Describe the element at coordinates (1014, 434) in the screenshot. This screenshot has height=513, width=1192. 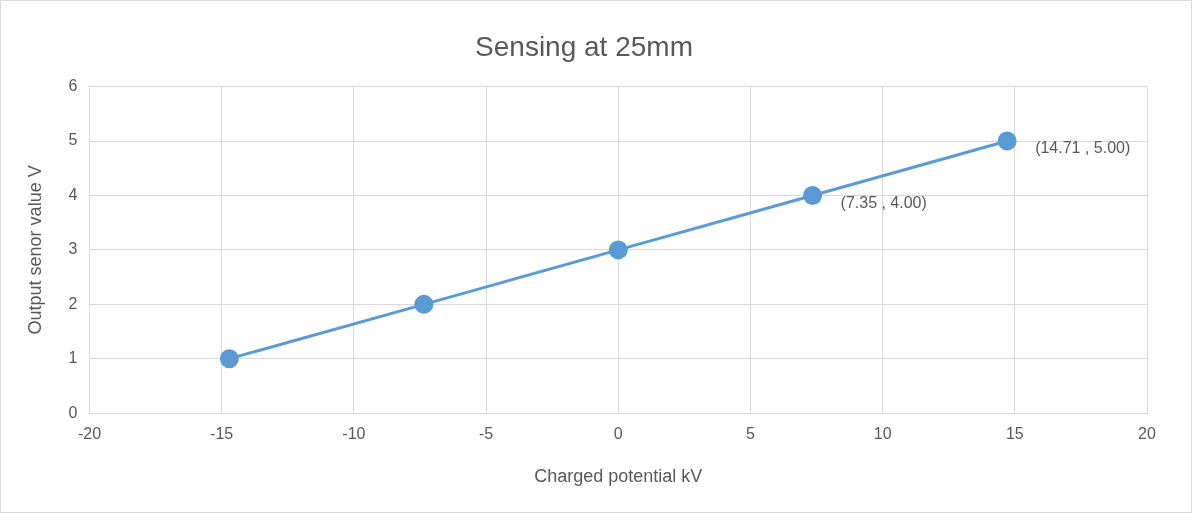
I see `x-tick-label: 15` at that location.